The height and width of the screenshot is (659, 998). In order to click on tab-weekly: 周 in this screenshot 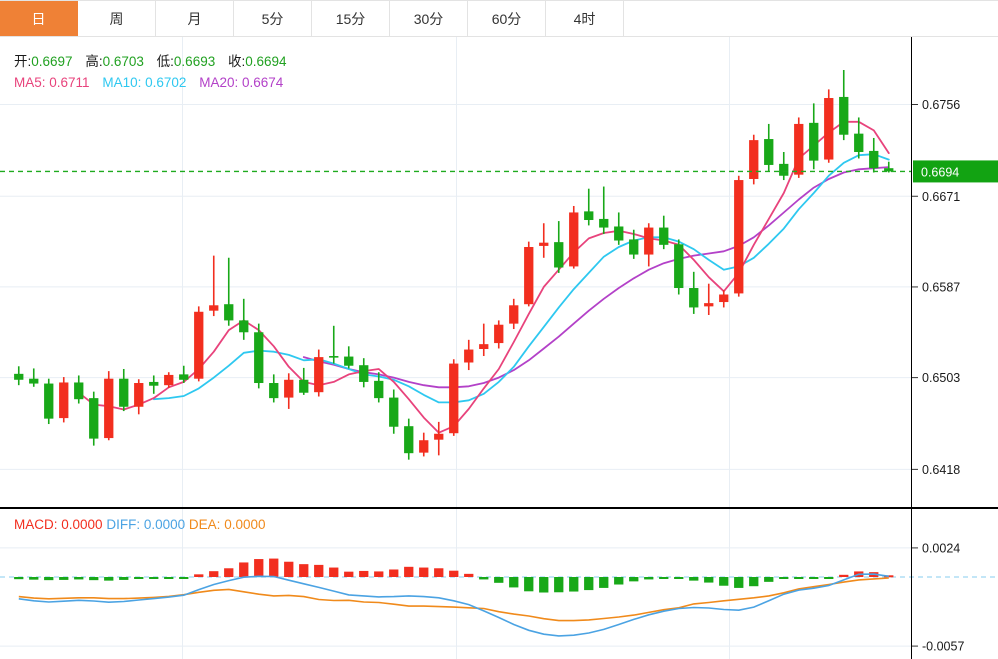, I will do `click(117, 18)`.